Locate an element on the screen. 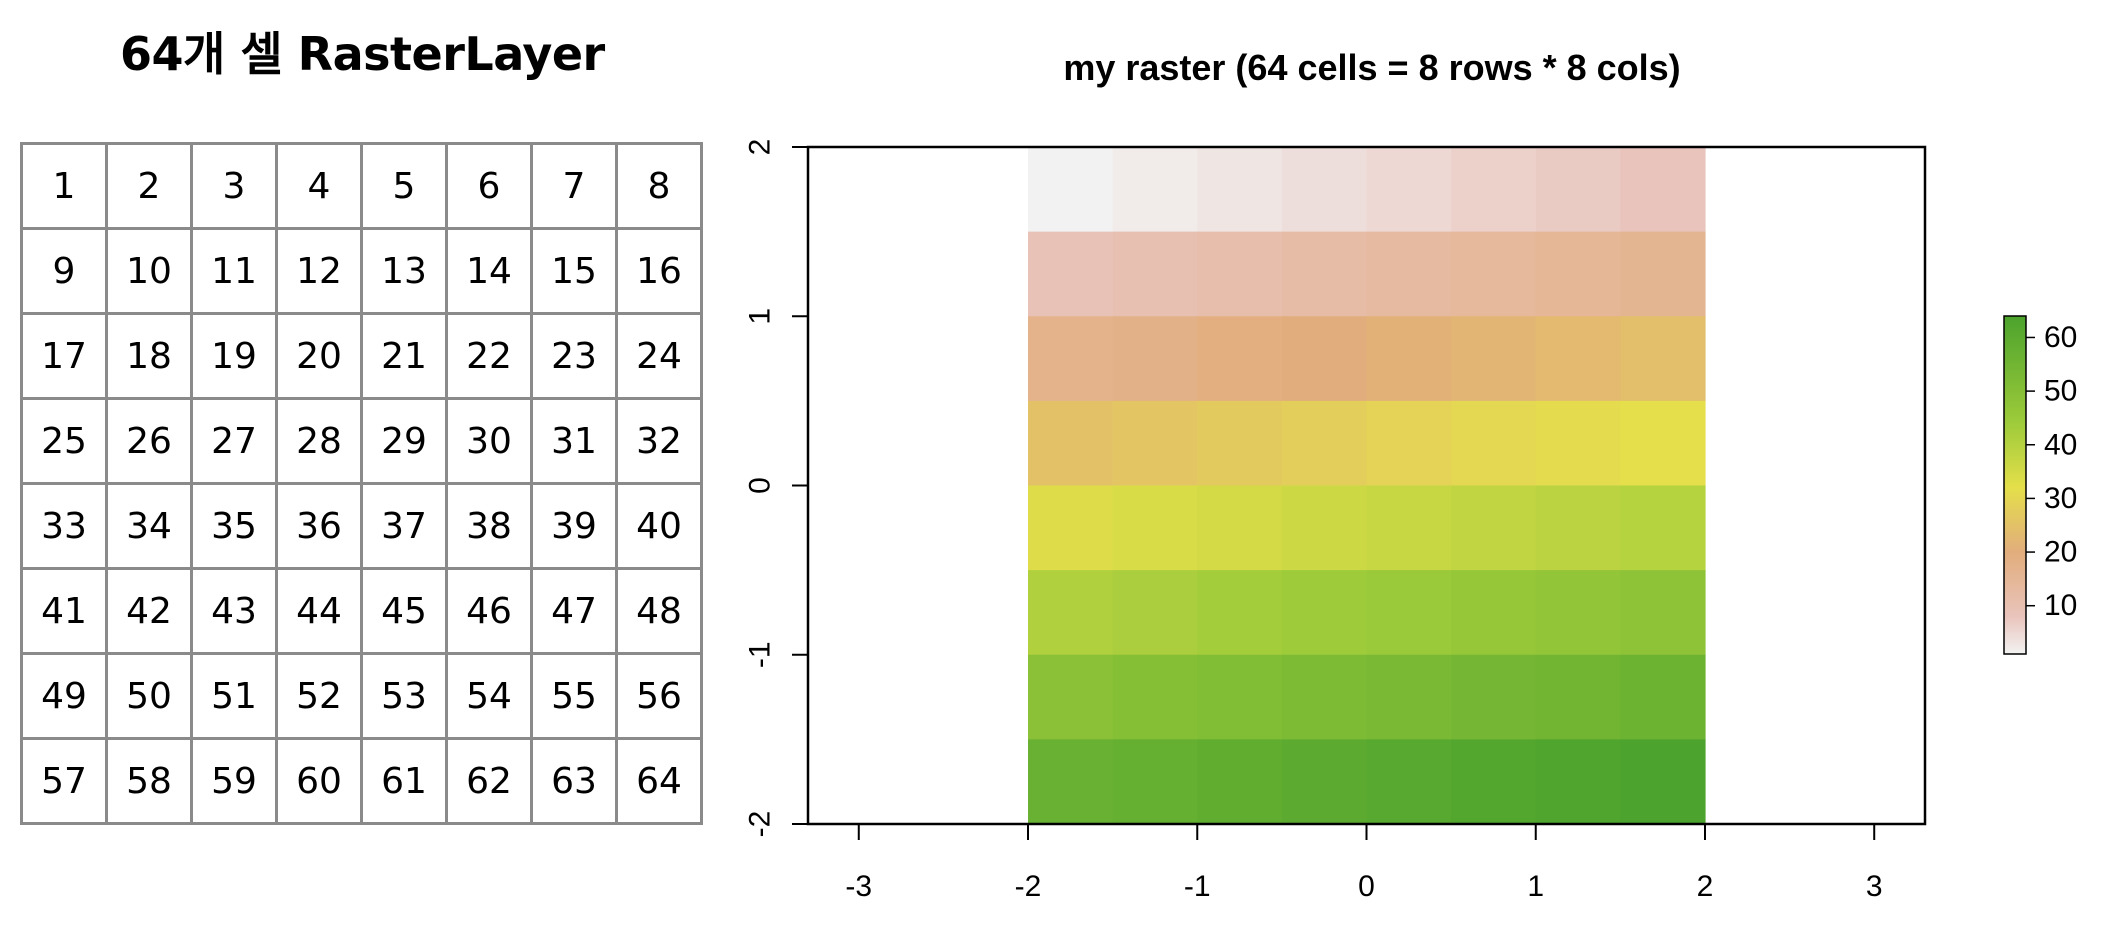 This screenshot has width=2128, height=932. legend-tick-label: 20 is located at coordinates (2060, 552).